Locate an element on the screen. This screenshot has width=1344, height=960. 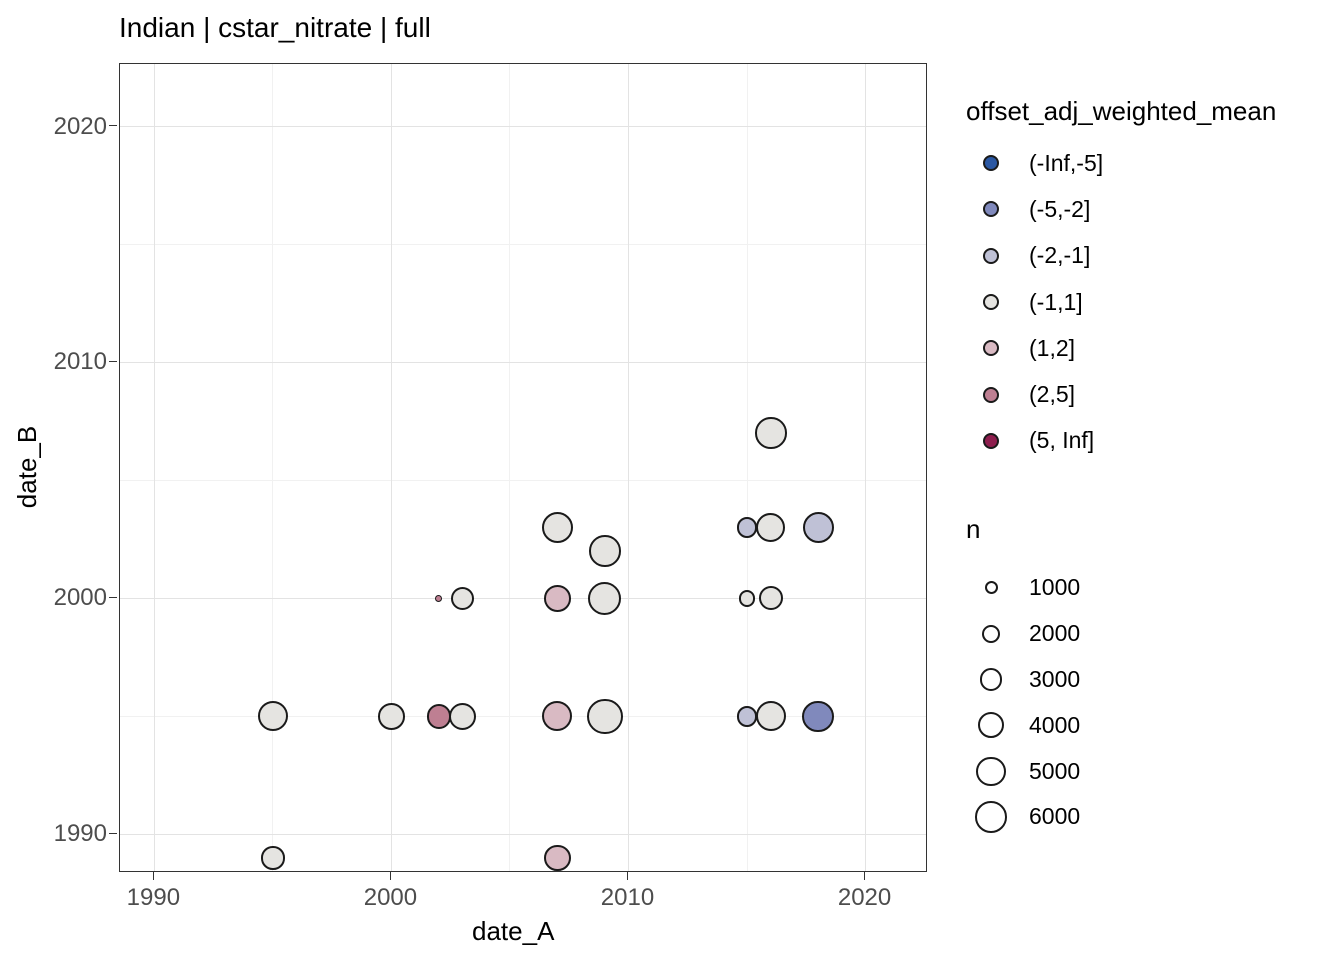
y-tick-label: 2000 is located at coordinates (80, 598).